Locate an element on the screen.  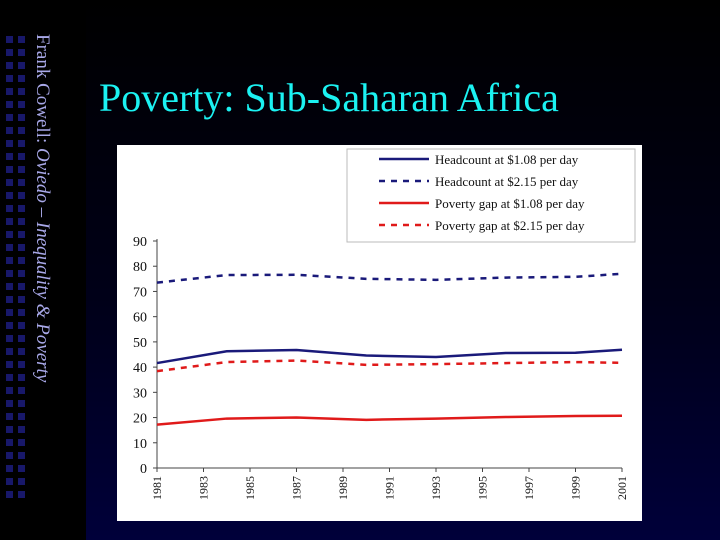
y-tick-label: 40 is located at coordinates (140, 368).